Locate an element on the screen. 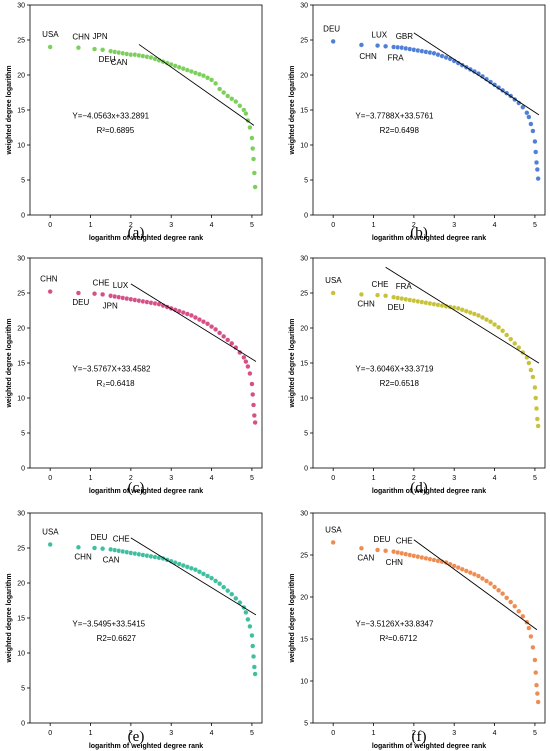 The image size is (550, 751). country-label: LUX is located at coordinates (380, 35).